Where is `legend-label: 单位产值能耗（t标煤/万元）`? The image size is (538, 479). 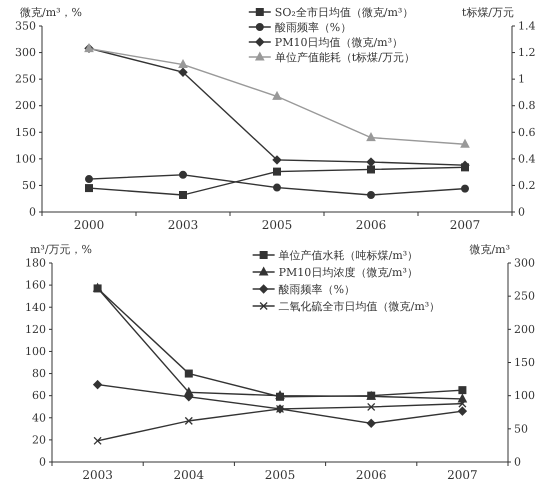
legend-label: 单位产值能耗（t标煤/万元） is located at coordinates (344, 57).